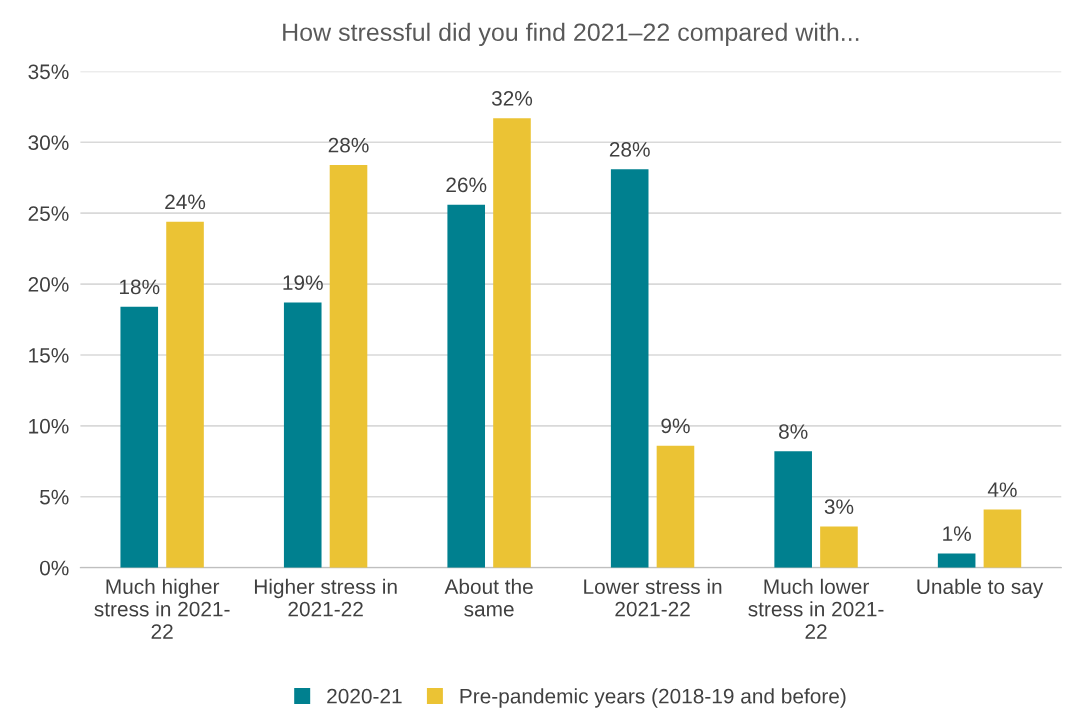  Describe the element at coordinates (49, 355) in the screenshot. I see `y-tick-label: 15%` at that location.